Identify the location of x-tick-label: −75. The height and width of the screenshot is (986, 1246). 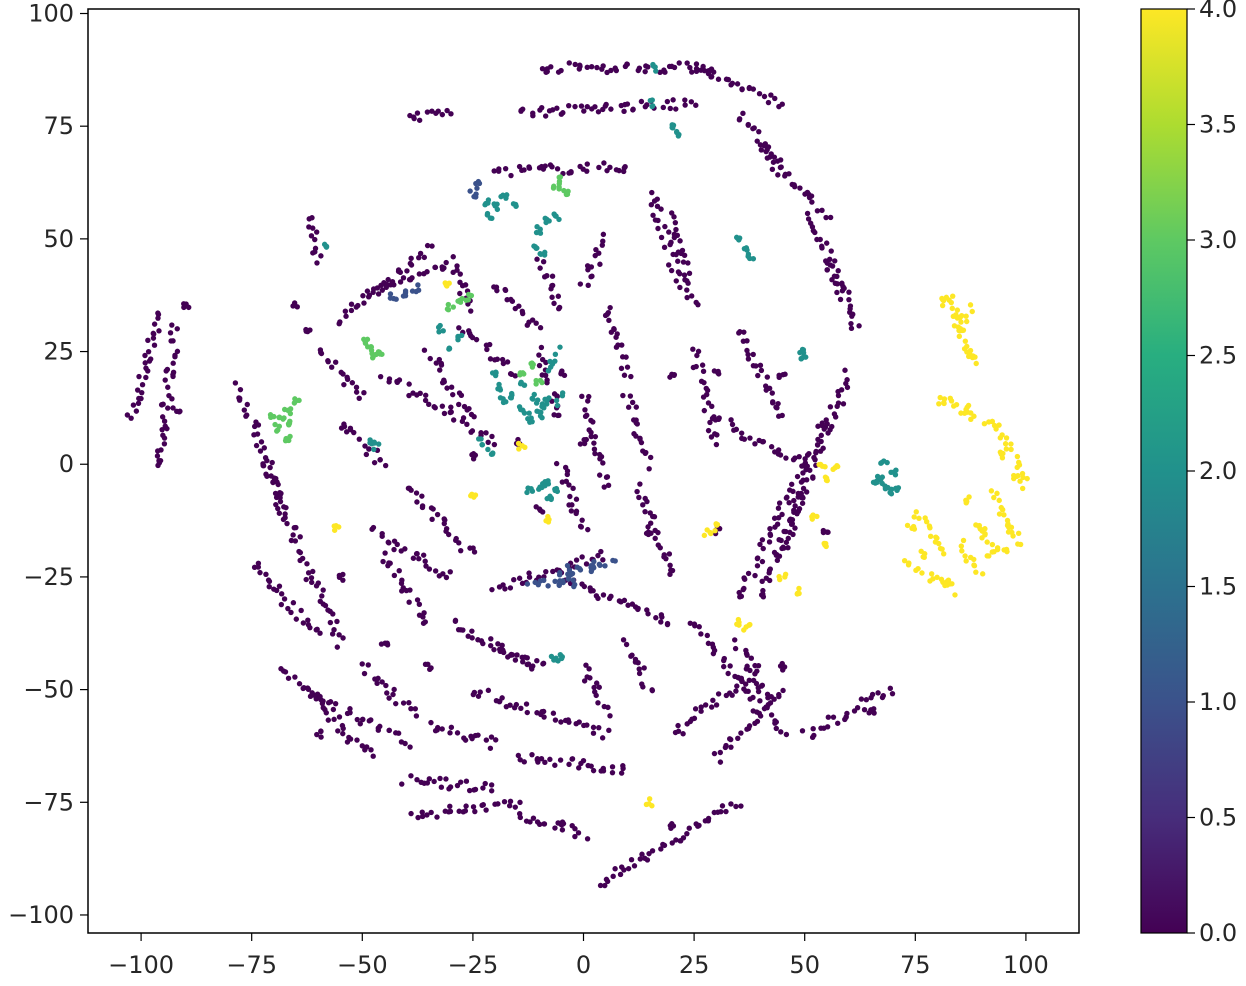
(251, 965).